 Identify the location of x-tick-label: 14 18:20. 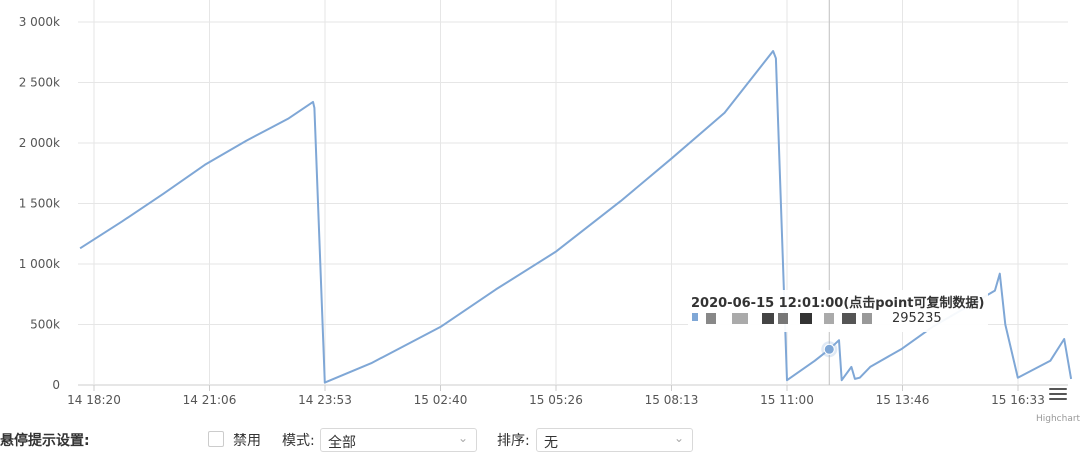
(94, 400).